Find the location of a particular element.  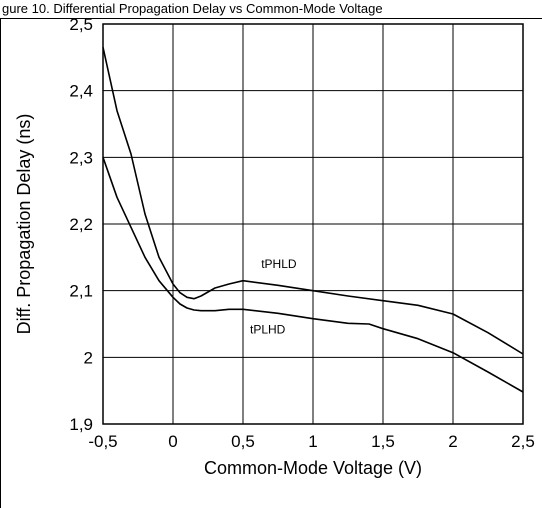

x-axis-label: Common-Mode Voltage (V) is located at coordinates (313, 468).